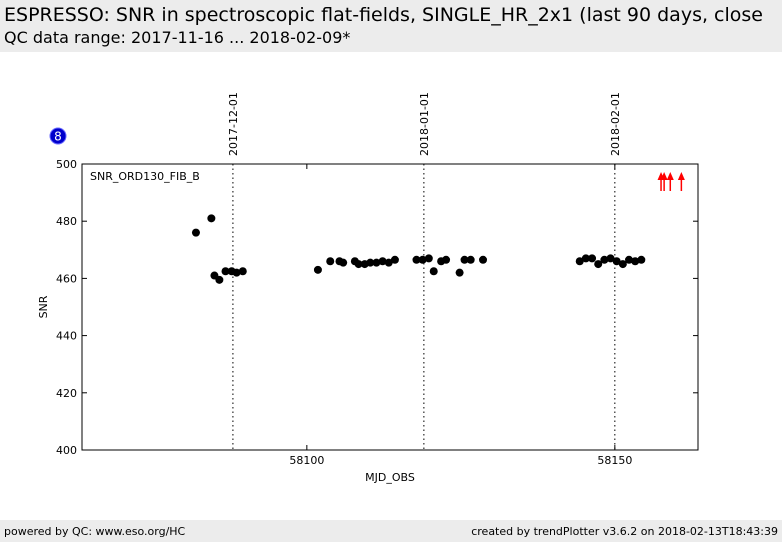 This screenshot has width=782, height=542. Describe the element at coordinates (614, 460) in the screenshot. I see `x-tick-label: 58150` at that location.